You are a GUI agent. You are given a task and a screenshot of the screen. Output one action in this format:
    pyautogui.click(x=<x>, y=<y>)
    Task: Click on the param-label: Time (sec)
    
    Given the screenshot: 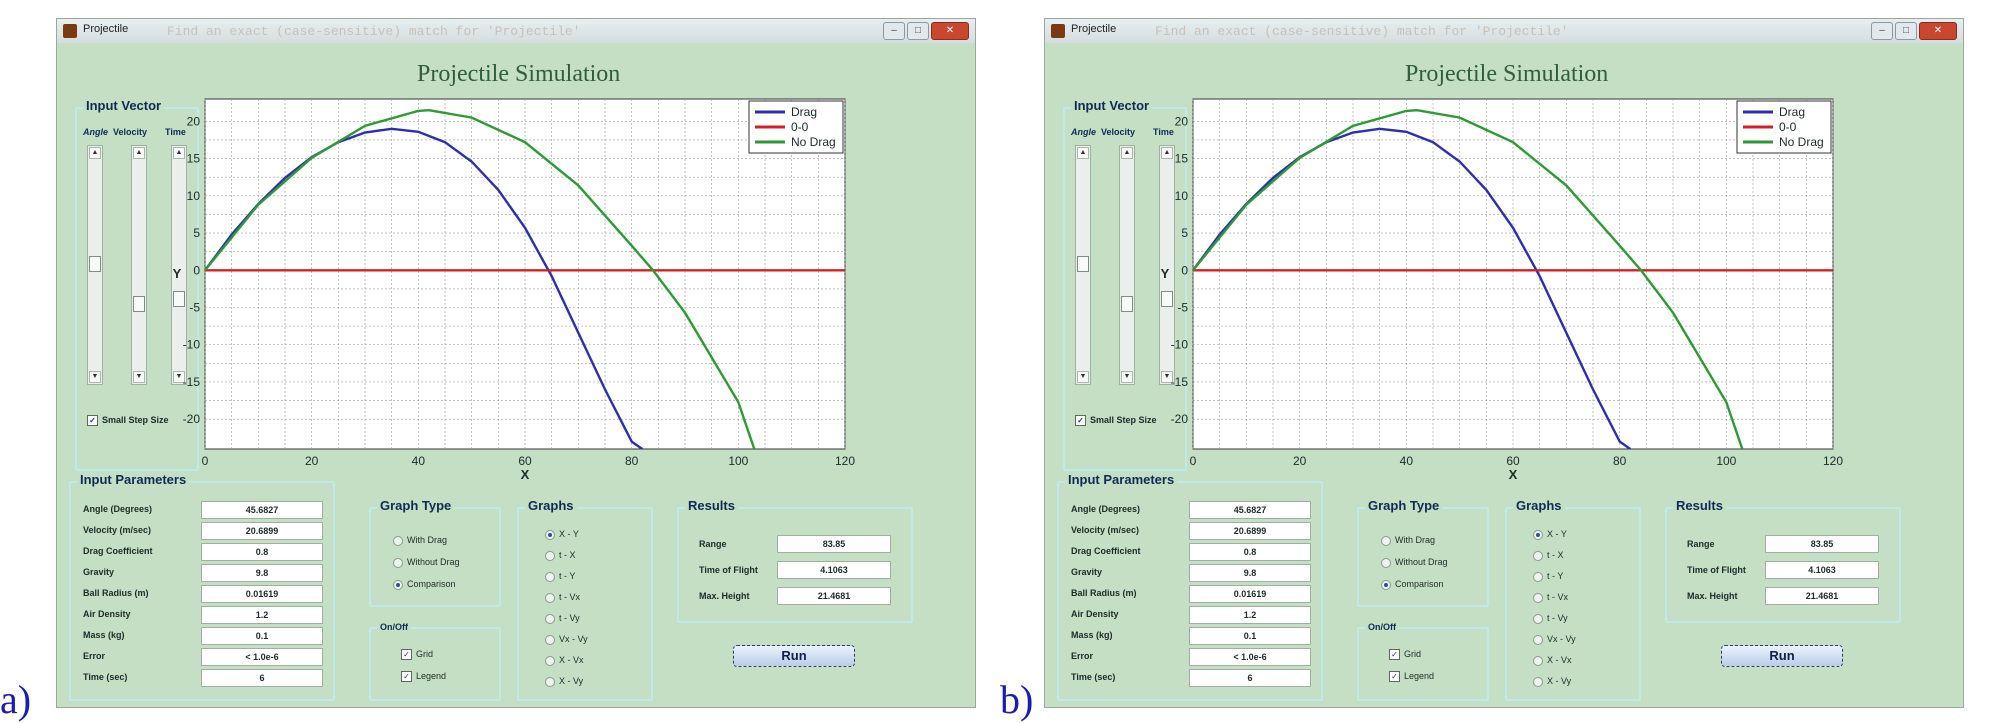 What is the action you would take?
    pyautogui.click(x=1093, y=677)
    